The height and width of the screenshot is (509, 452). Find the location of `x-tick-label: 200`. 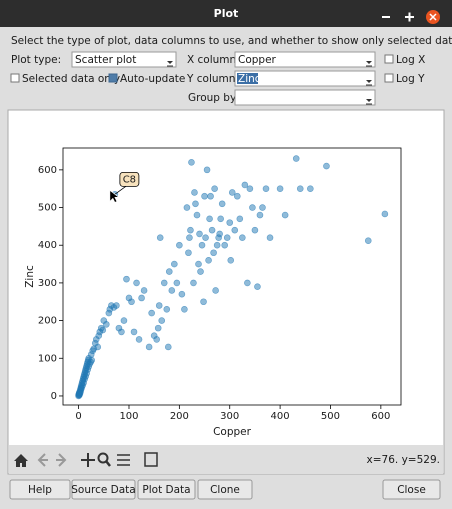

x-tick-label: 200 is located at coordinates (179, 416).